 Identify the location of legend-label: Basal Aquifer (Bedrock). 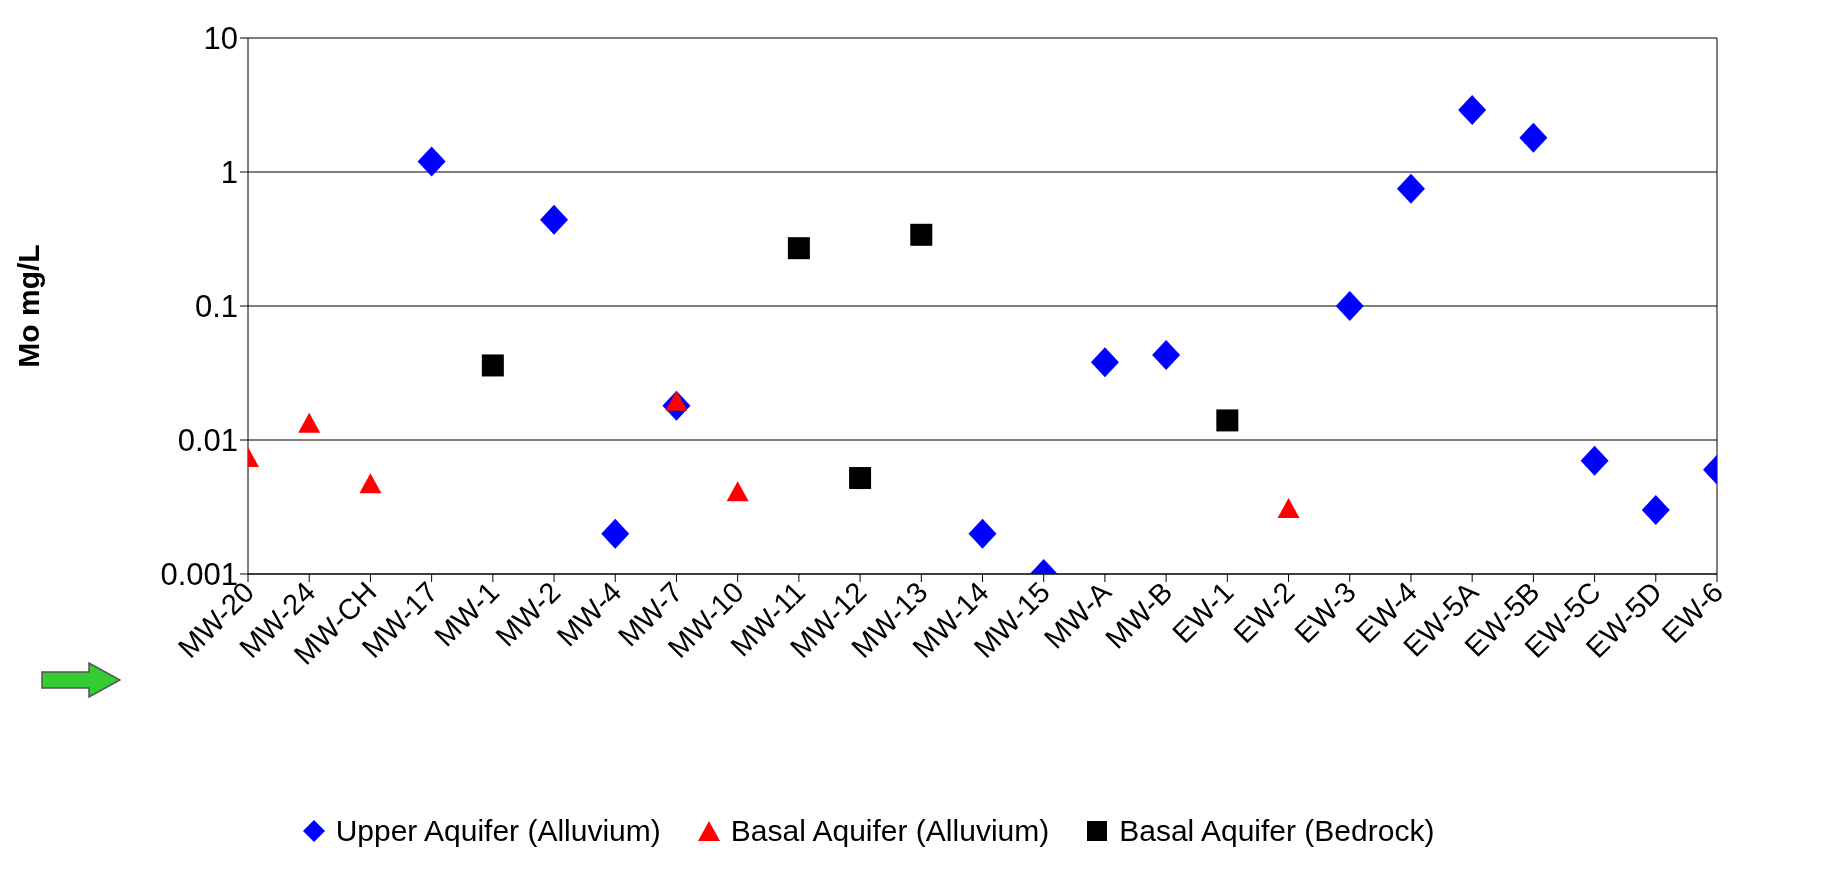
(1276, 831).